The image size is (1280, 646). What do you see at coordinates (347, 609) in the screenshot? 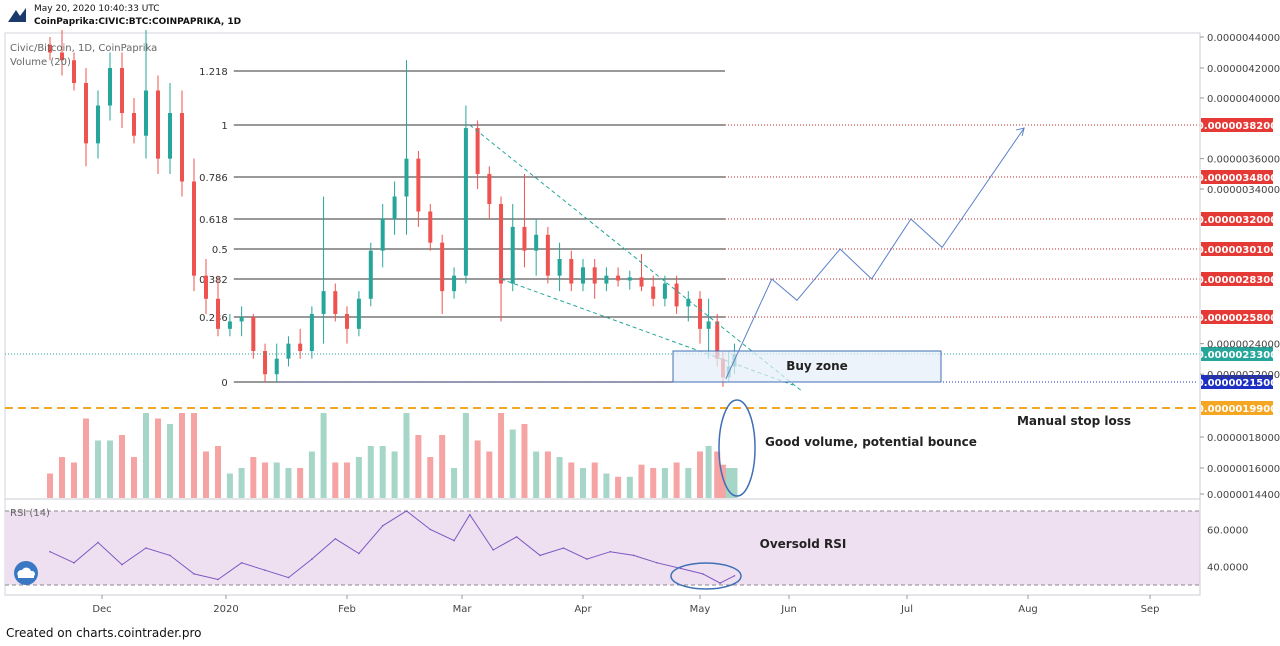
I see `time-tick-label: Feb` at bounding box center [347, 609].